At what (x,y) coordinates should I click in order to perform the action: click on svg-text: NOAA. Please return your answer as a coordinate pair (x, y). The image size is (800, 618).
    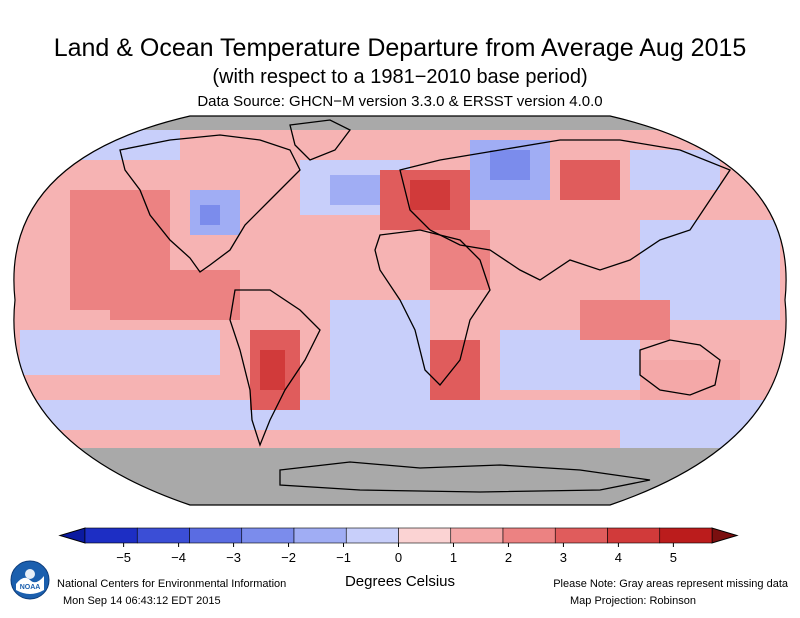
    Looking at the image, I should click on (30, 587).